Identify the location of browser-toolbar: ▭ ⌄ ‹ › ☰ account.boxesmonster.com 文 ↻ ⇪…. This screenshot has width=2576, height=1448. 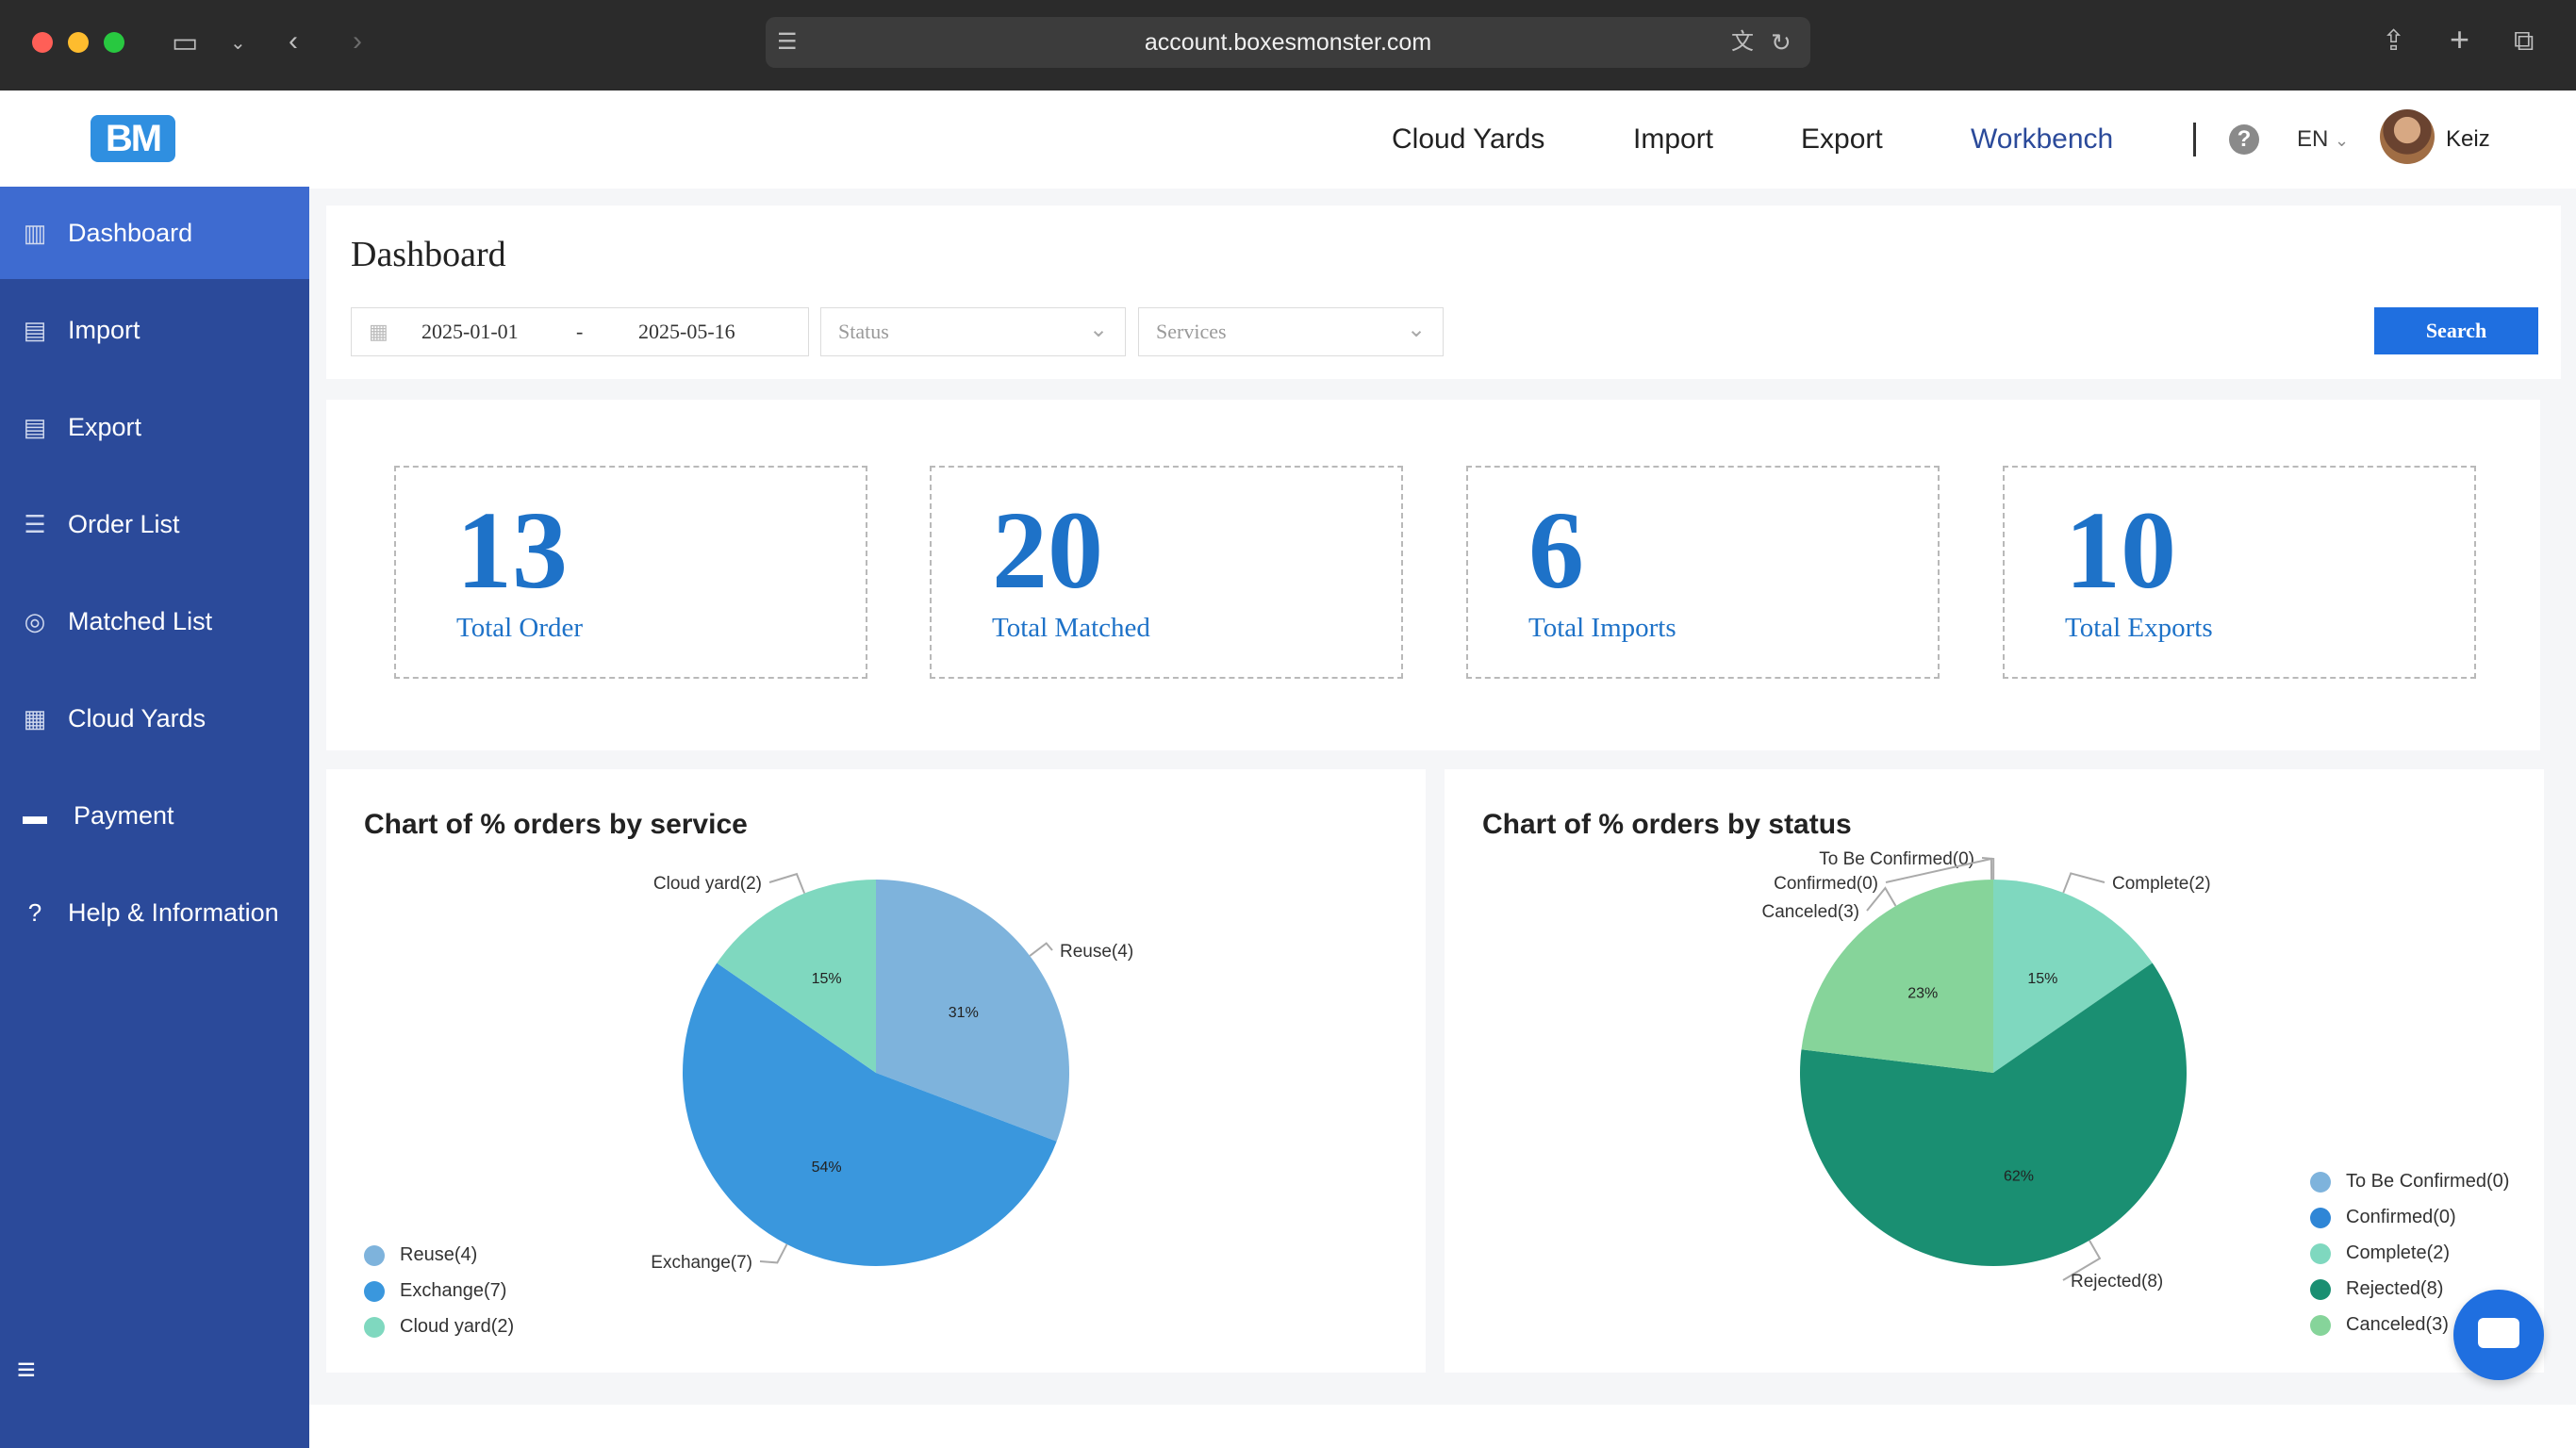
(1288, 45).